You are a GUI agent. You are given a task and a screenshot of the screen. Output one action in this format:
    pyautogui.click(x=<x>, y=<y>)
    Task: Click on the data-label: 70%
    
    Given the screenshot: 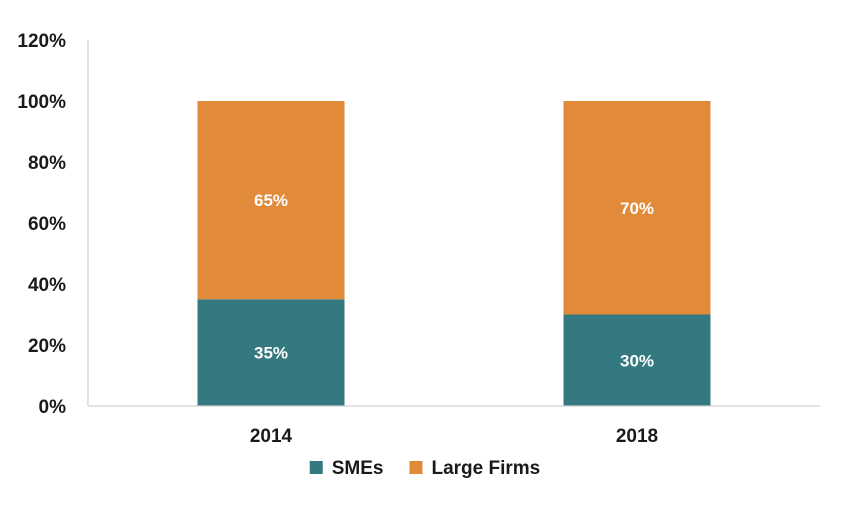 What is the action you would take?
    pyautogui.click(x=637, y=208)
    